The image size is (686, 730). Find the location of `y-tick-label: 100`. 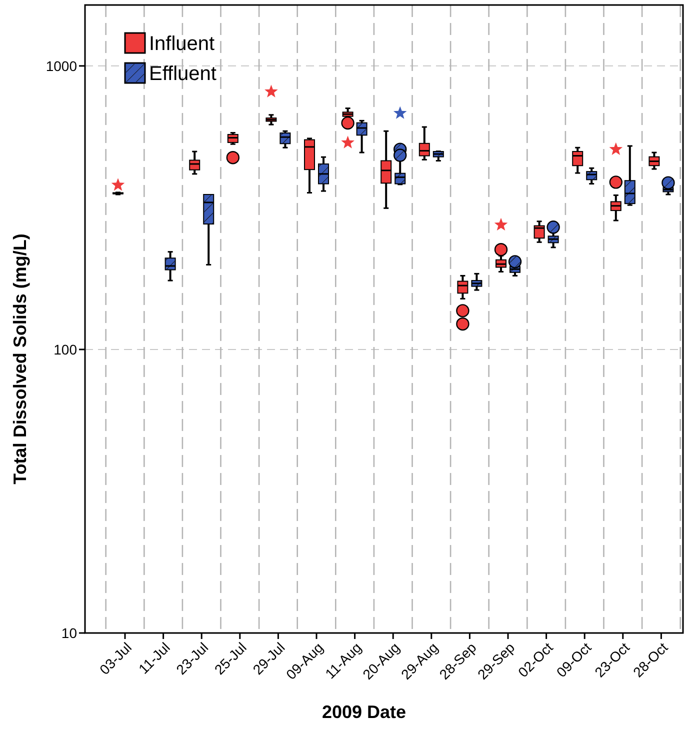

y-tick-label: 100 is located at coordinates (66, 349).